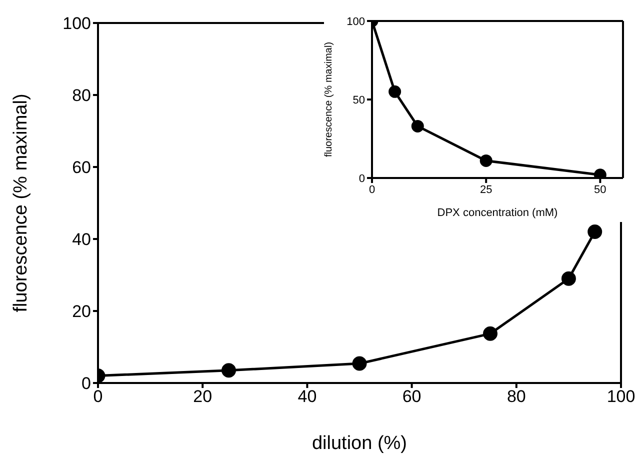  I want to click on y-tick-label: 60, so click(81, 168).